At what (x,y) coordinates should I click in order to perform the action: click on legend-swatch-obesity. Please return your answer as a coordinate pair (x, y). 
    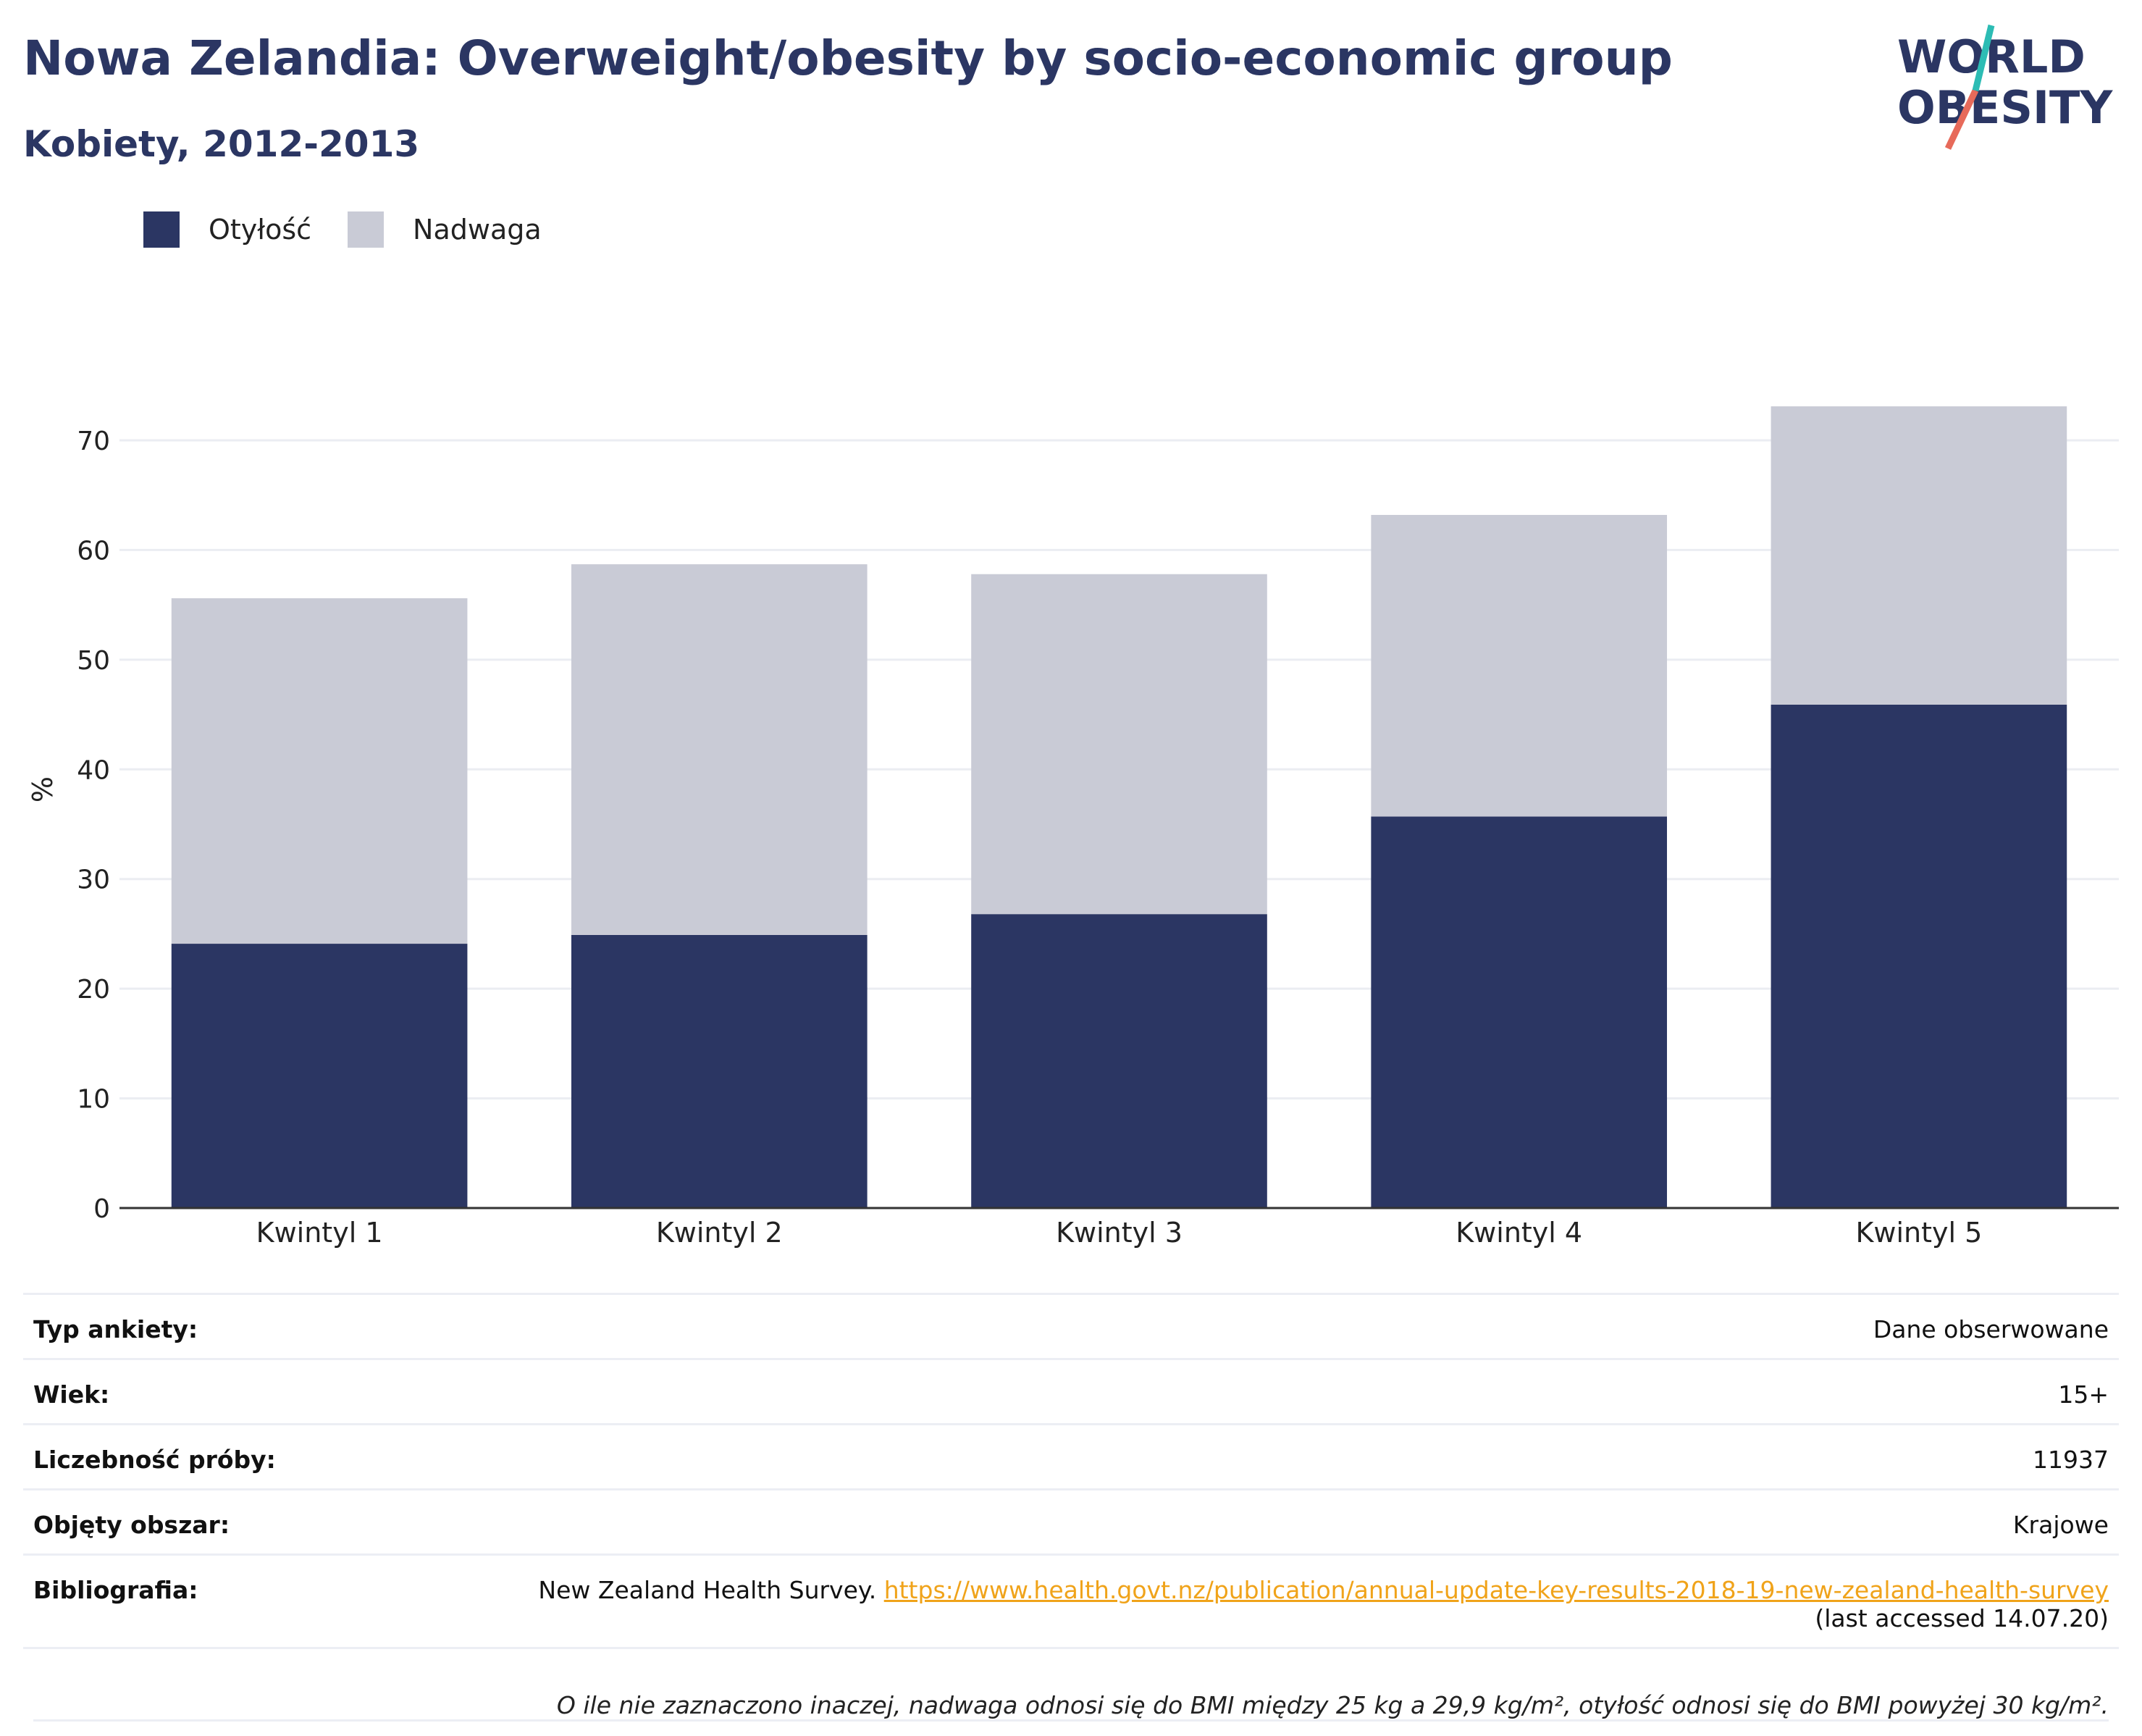
    Looking at the image, I should click on (161, 230).